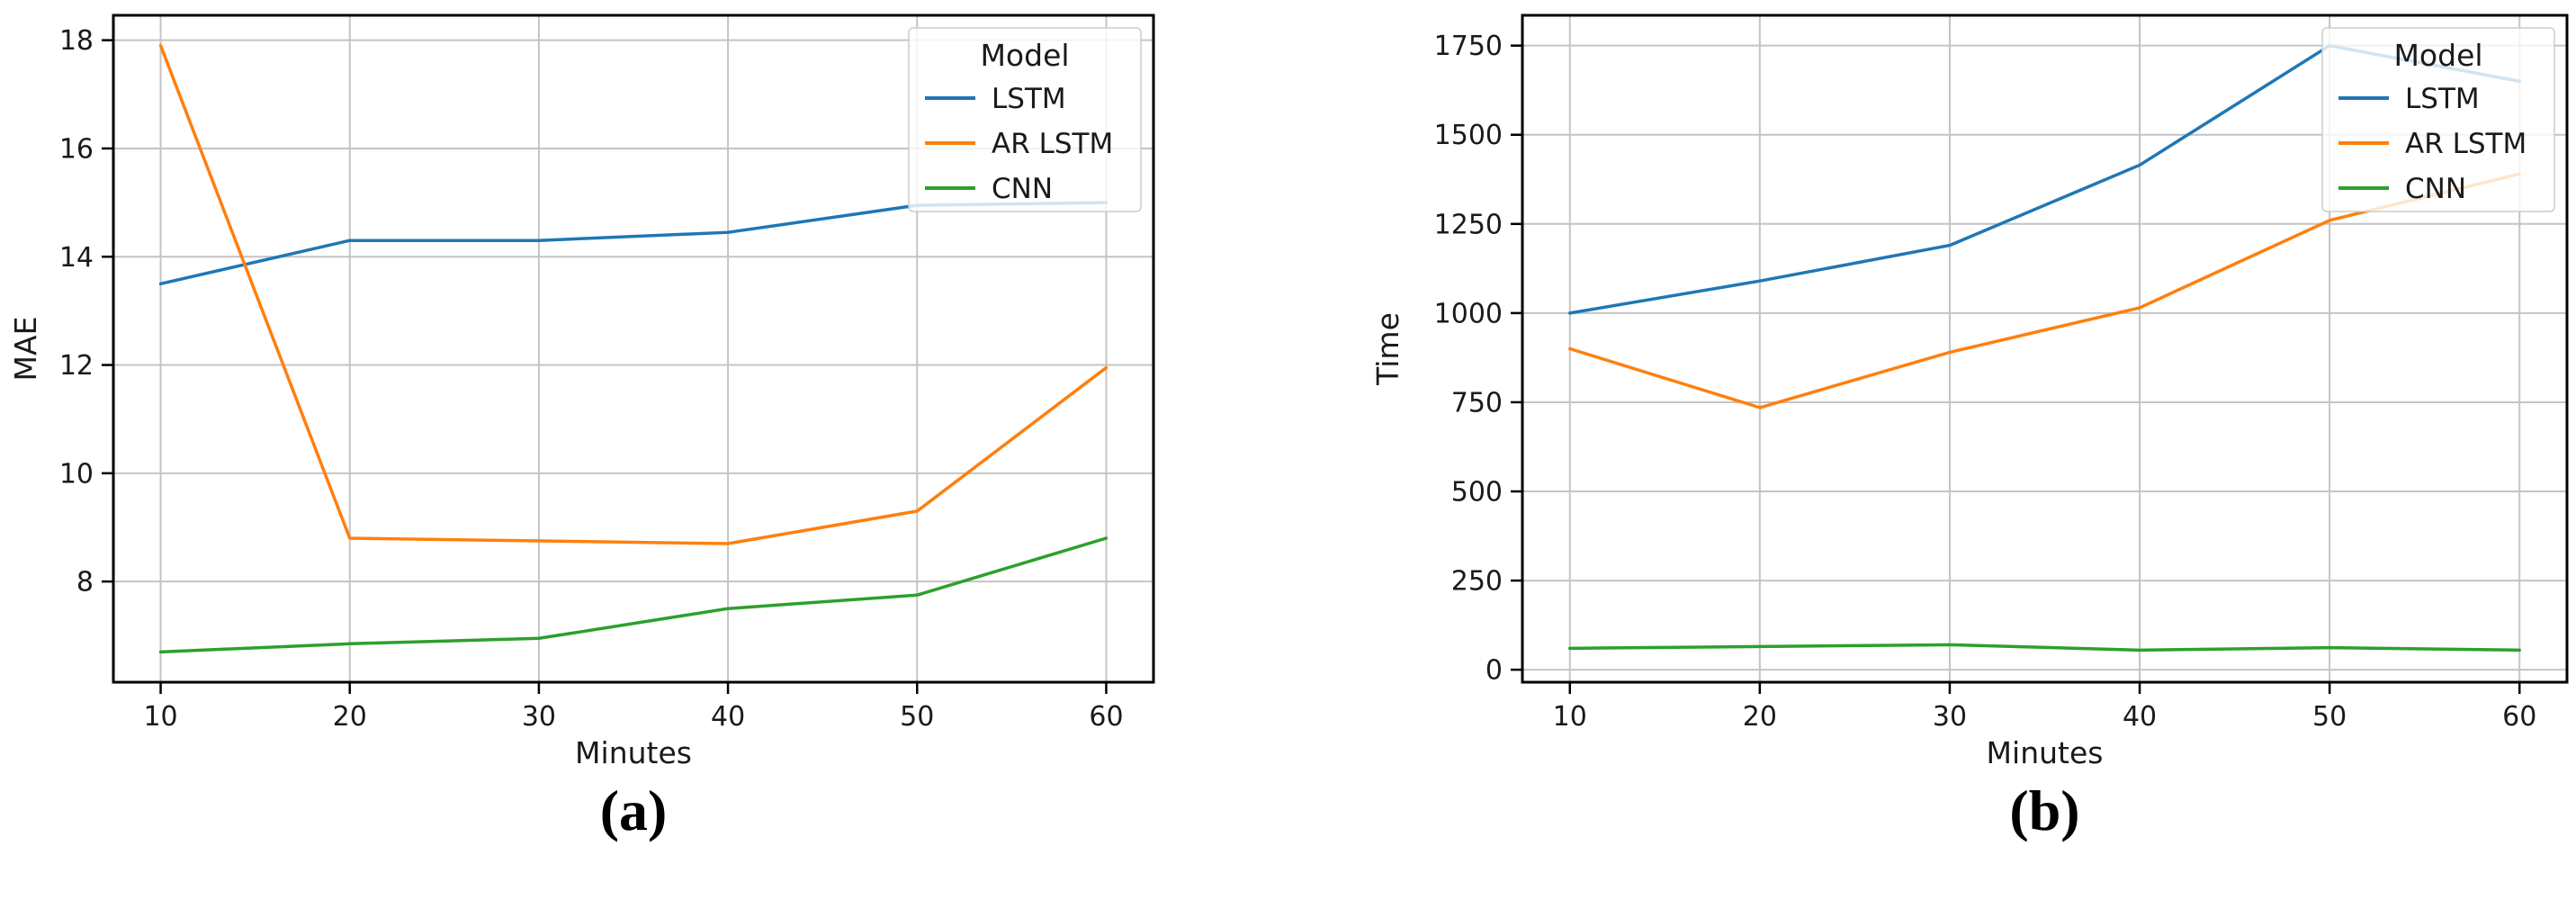 Image resolution: width=2576 pixels, height=909 pixels. What do you see at coordinates (1478, 359) in the screenshot?
I see `y-axis: 0 250 500 750 1000 1250 1500 1750` at bounding box center [1478, 359].